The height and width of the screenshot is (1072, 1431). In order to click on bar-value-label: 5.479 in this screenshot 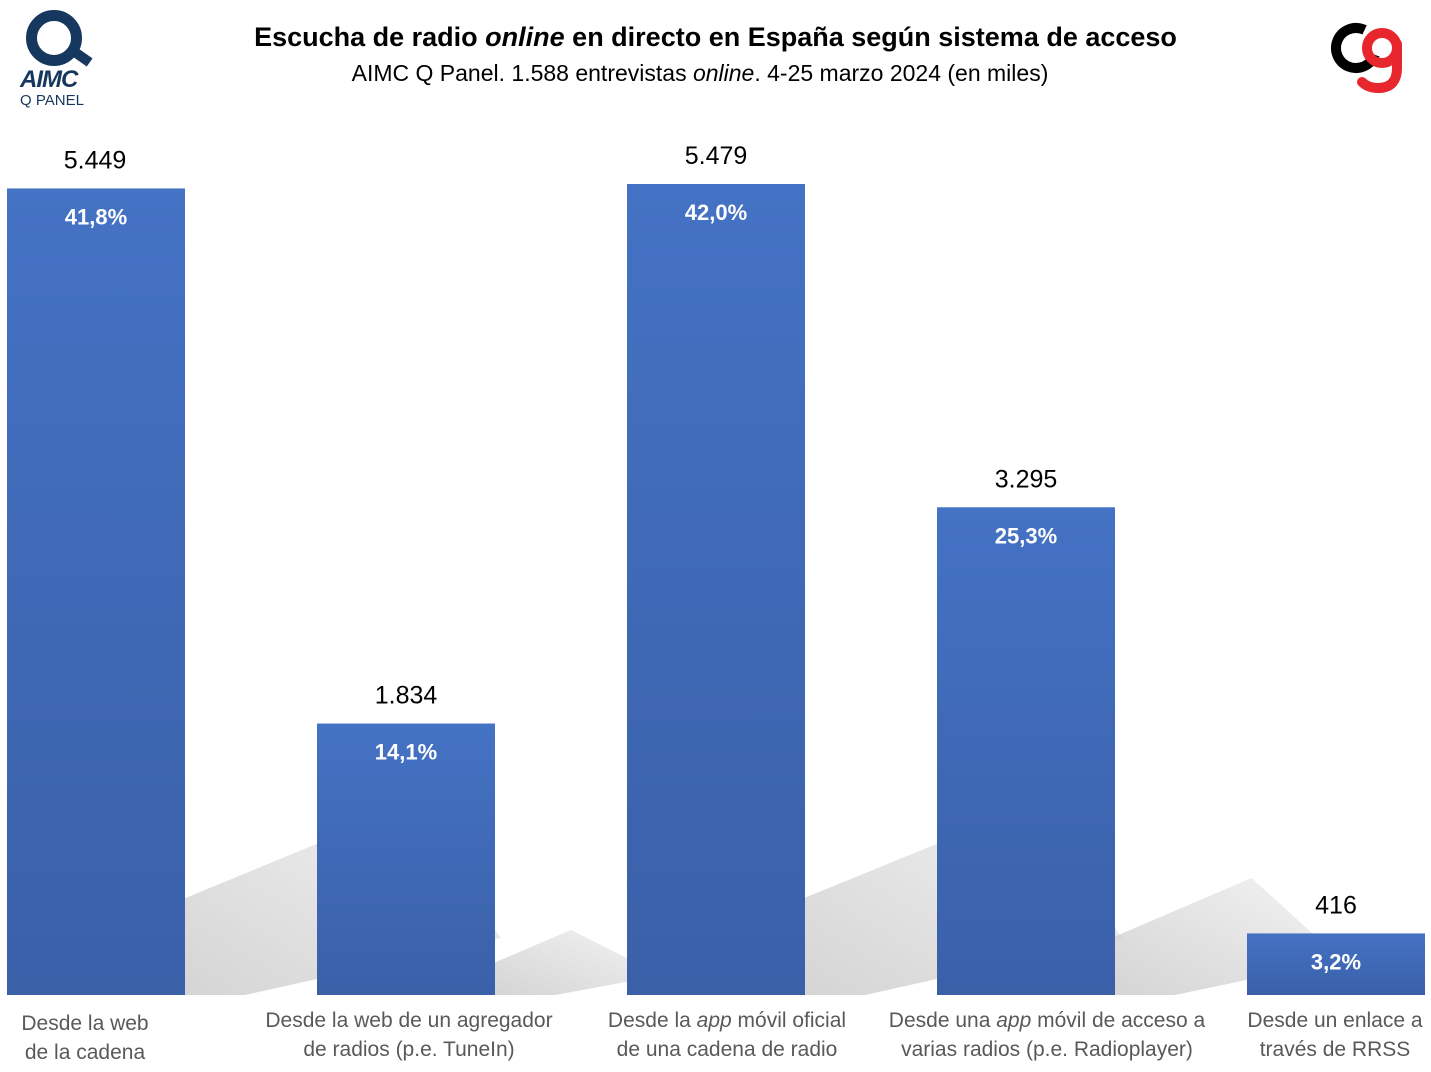, I will do `click(716, 156)`.